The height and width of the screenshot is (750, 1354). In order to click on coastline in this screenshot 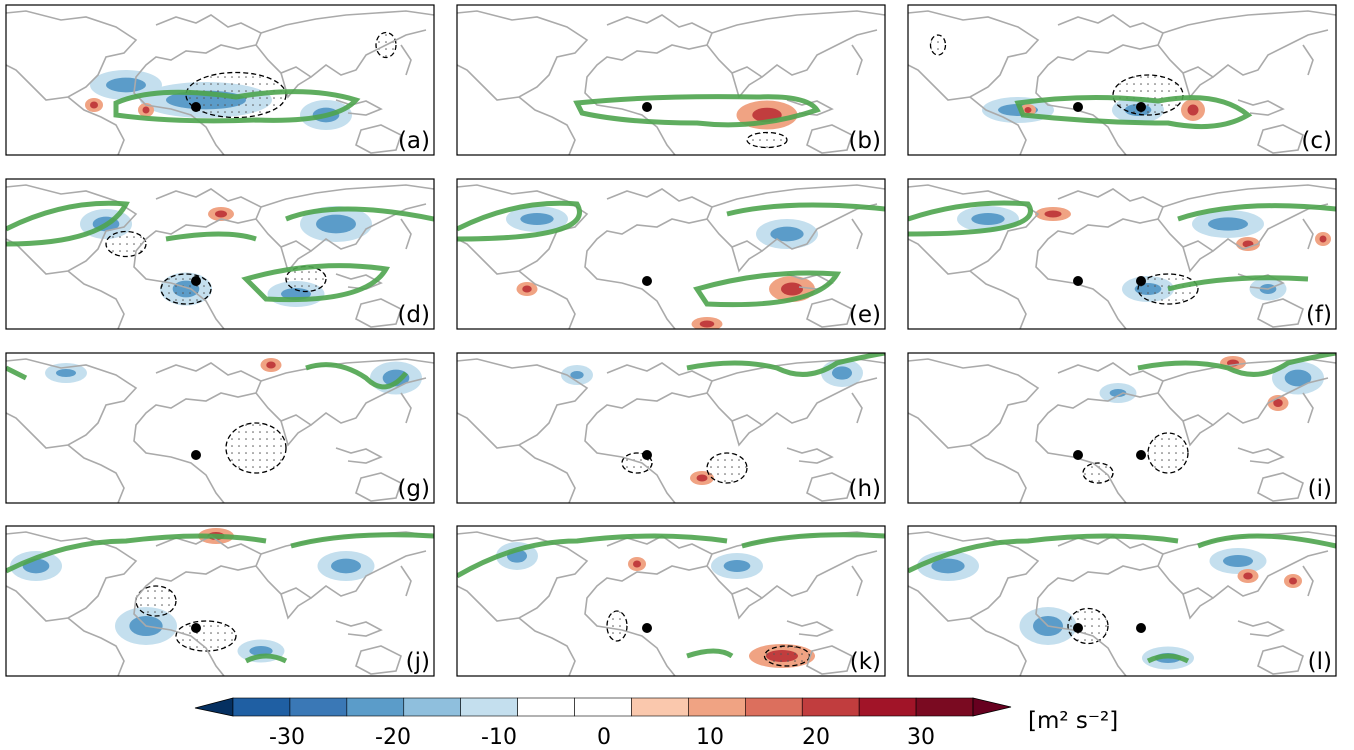, I will do `click(1122, 430)`.